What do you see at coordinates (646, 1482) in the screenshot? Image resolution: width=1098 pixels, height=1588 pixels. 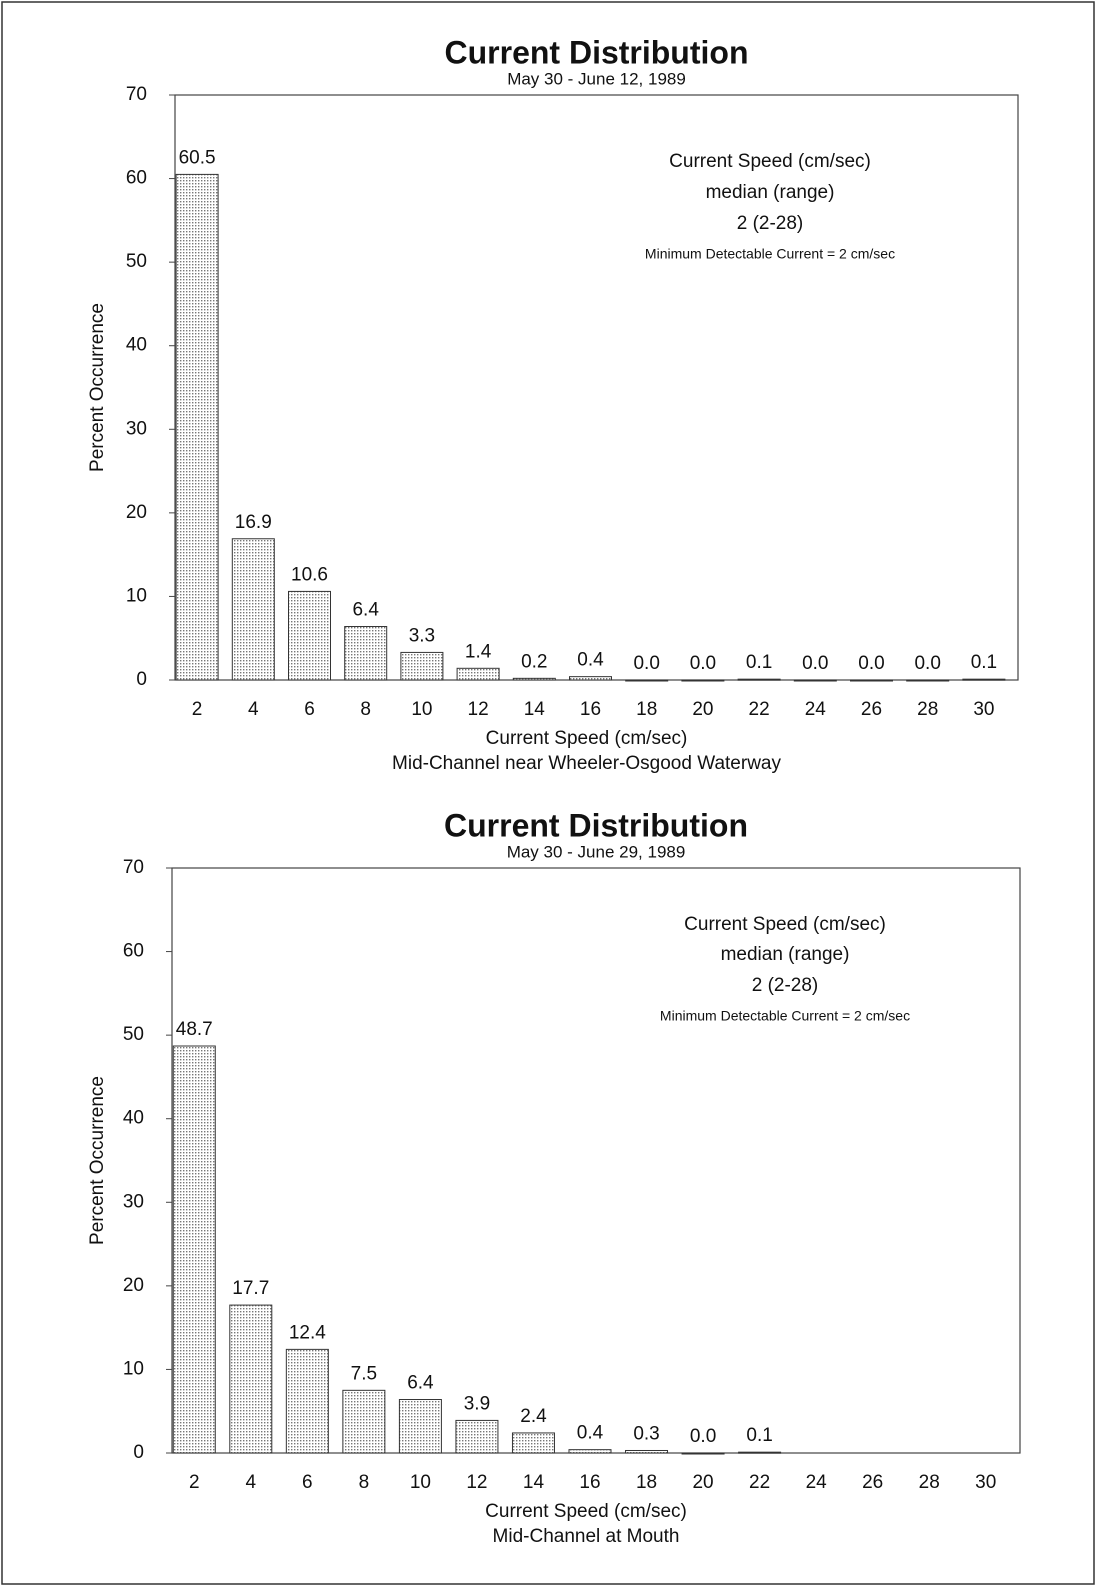 I see `x-tick-label: 18` at bounding box center [646, 1482].